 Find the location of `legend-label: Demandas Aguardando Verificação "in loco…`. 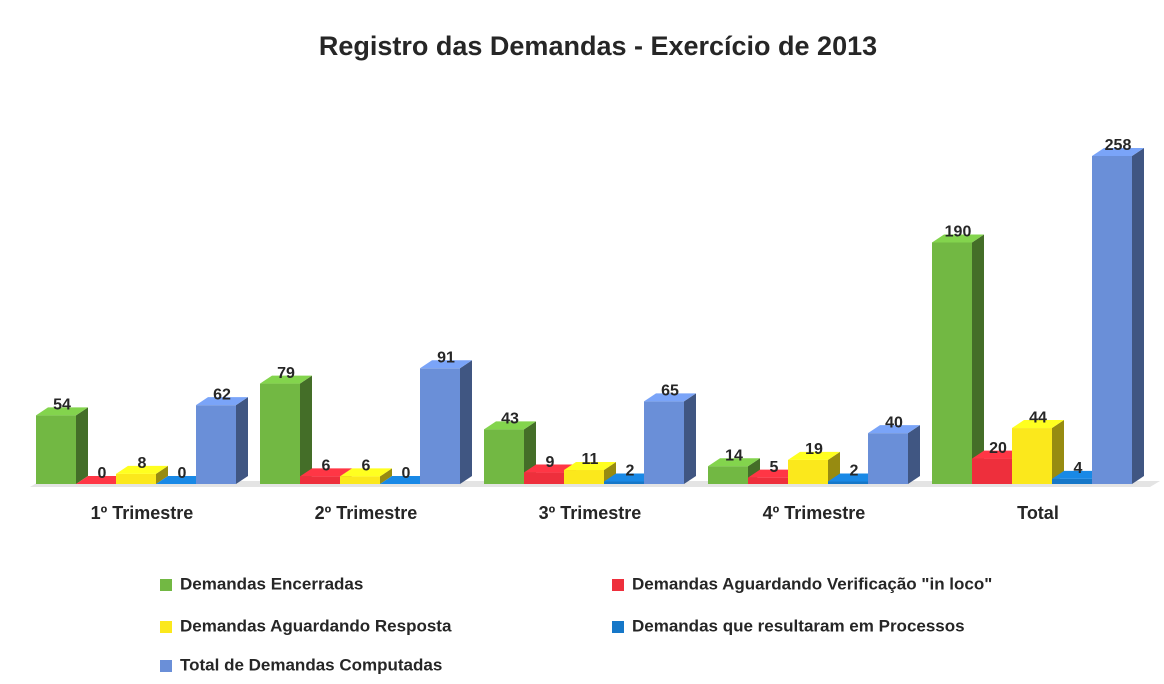

legend-label: Demandas Aguardando Verificação "in loco… is located at coordinates (812, 583).